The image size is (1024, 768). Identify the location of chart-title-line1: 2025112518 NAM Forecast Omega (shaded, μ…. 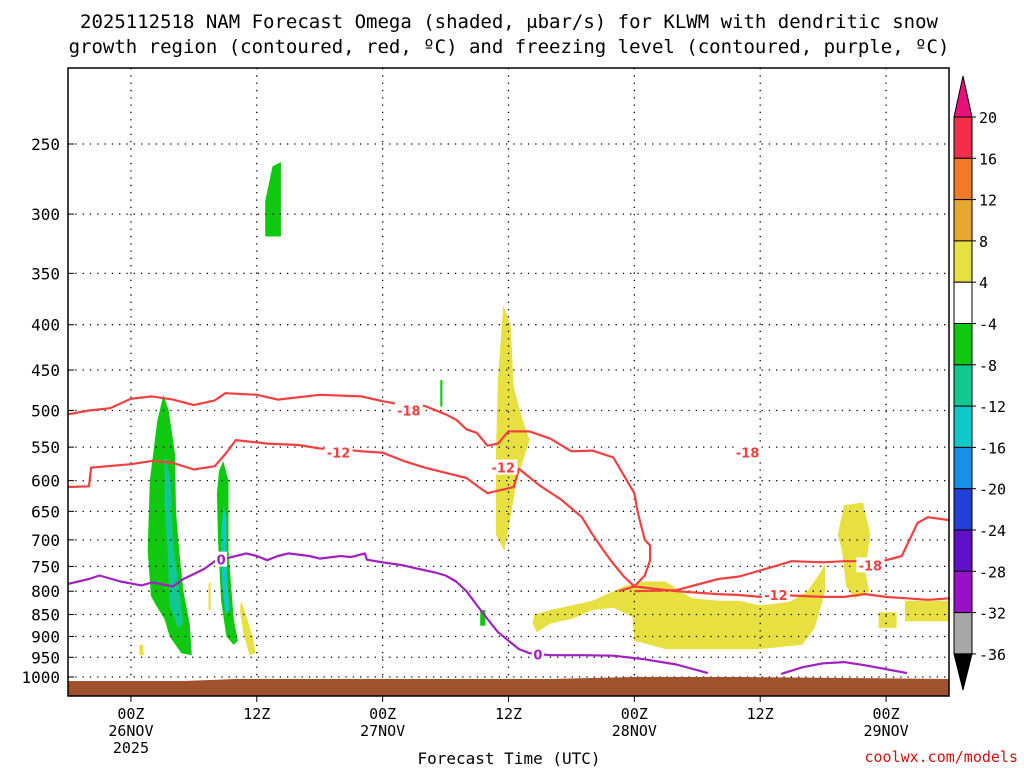
(509, 22).